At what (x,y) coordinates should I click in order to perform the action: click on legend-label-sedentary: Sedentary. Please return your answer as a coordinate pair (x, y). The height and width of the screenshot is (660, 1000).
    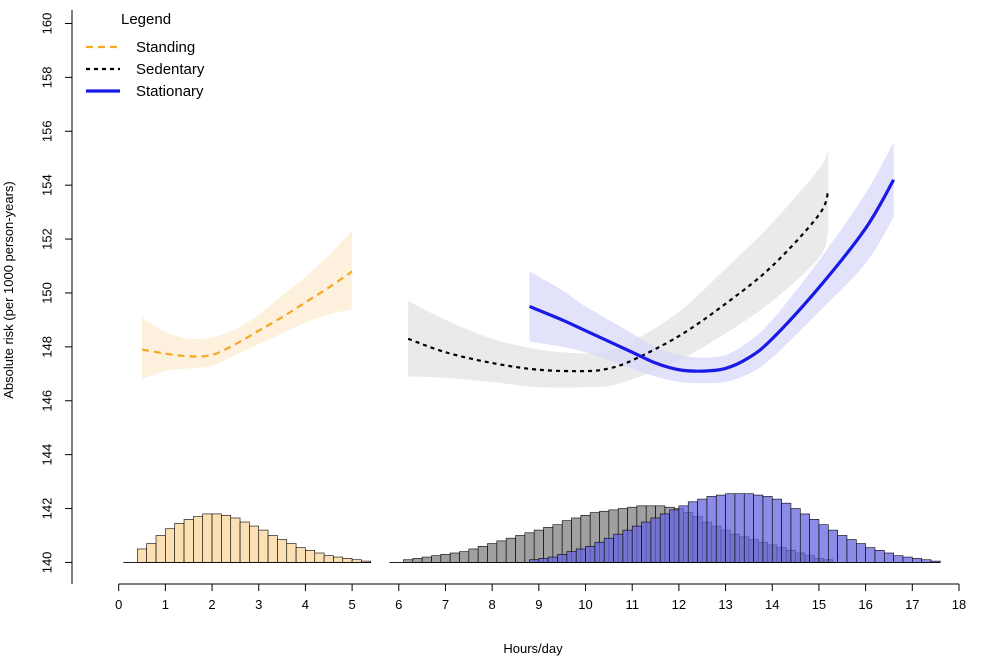
    Looking at the image, I should click on (170, 69).